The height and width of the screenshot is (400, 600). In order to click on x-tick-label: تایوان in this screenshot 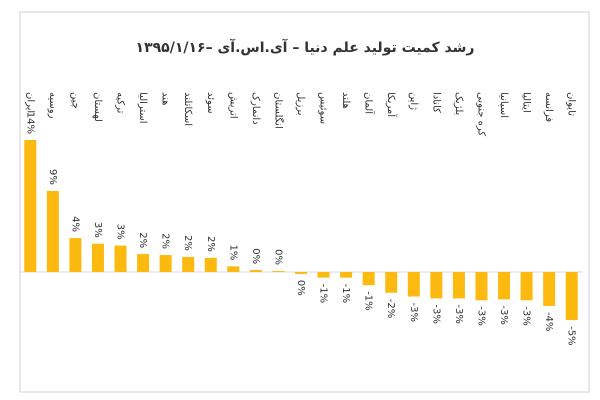, I will do `click(571, 104)`.